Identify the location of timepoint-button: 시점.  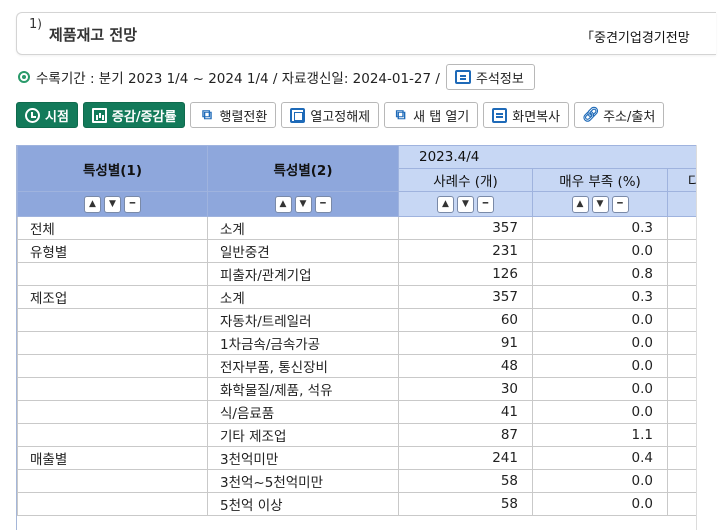
(47, 115).